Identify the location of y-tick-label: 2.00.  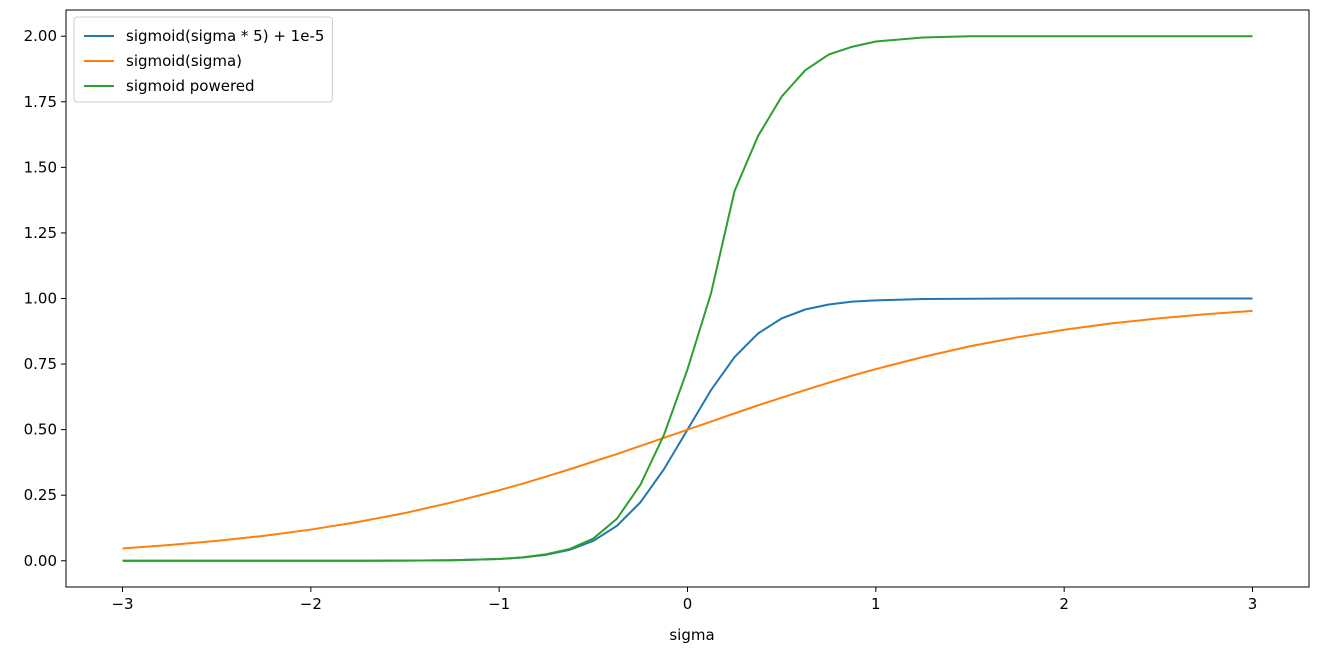
(40, 36).